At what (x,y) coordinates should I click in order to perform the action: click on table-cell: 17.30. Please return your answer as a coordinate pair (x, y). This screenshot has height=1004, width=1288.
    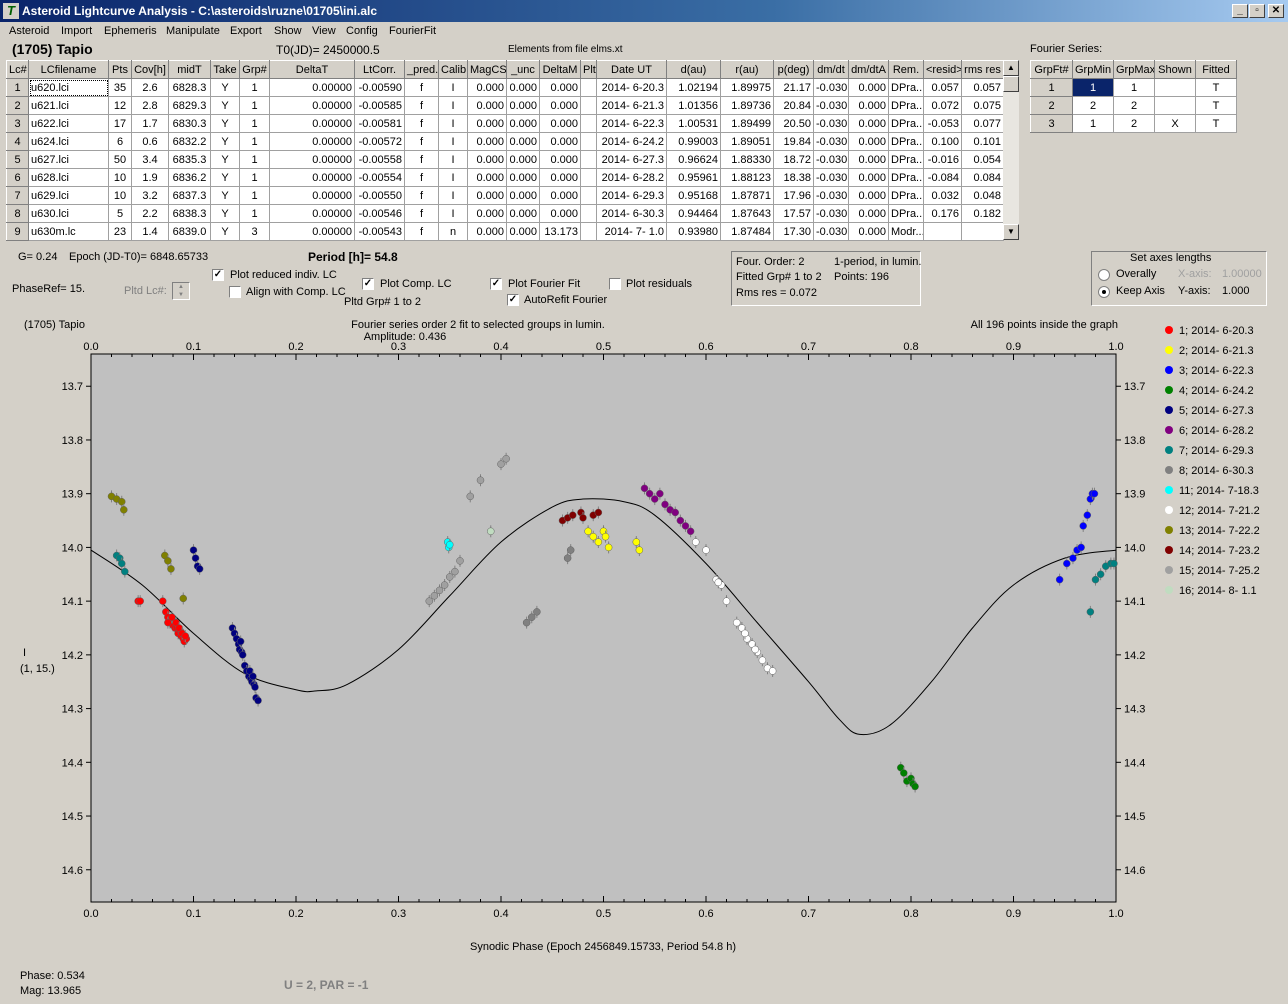
    Looking at the image, I should click on (793, 231).